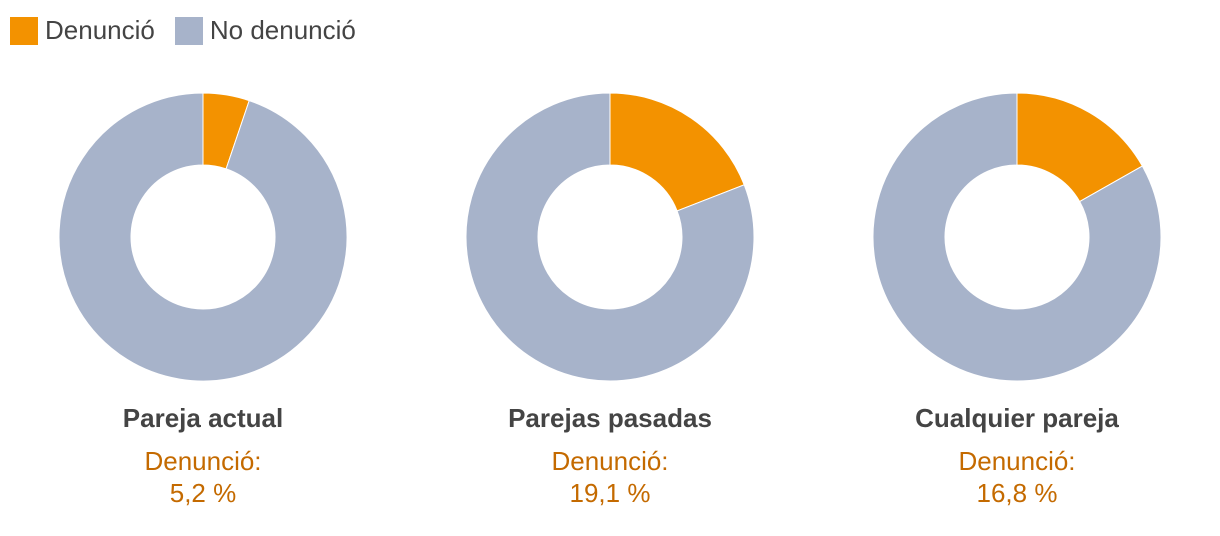  What do you see at coordinates (100, 30) in the screenshot?
I see `legend-label-denuncio: Denunció` at bounding box center [100, 30].